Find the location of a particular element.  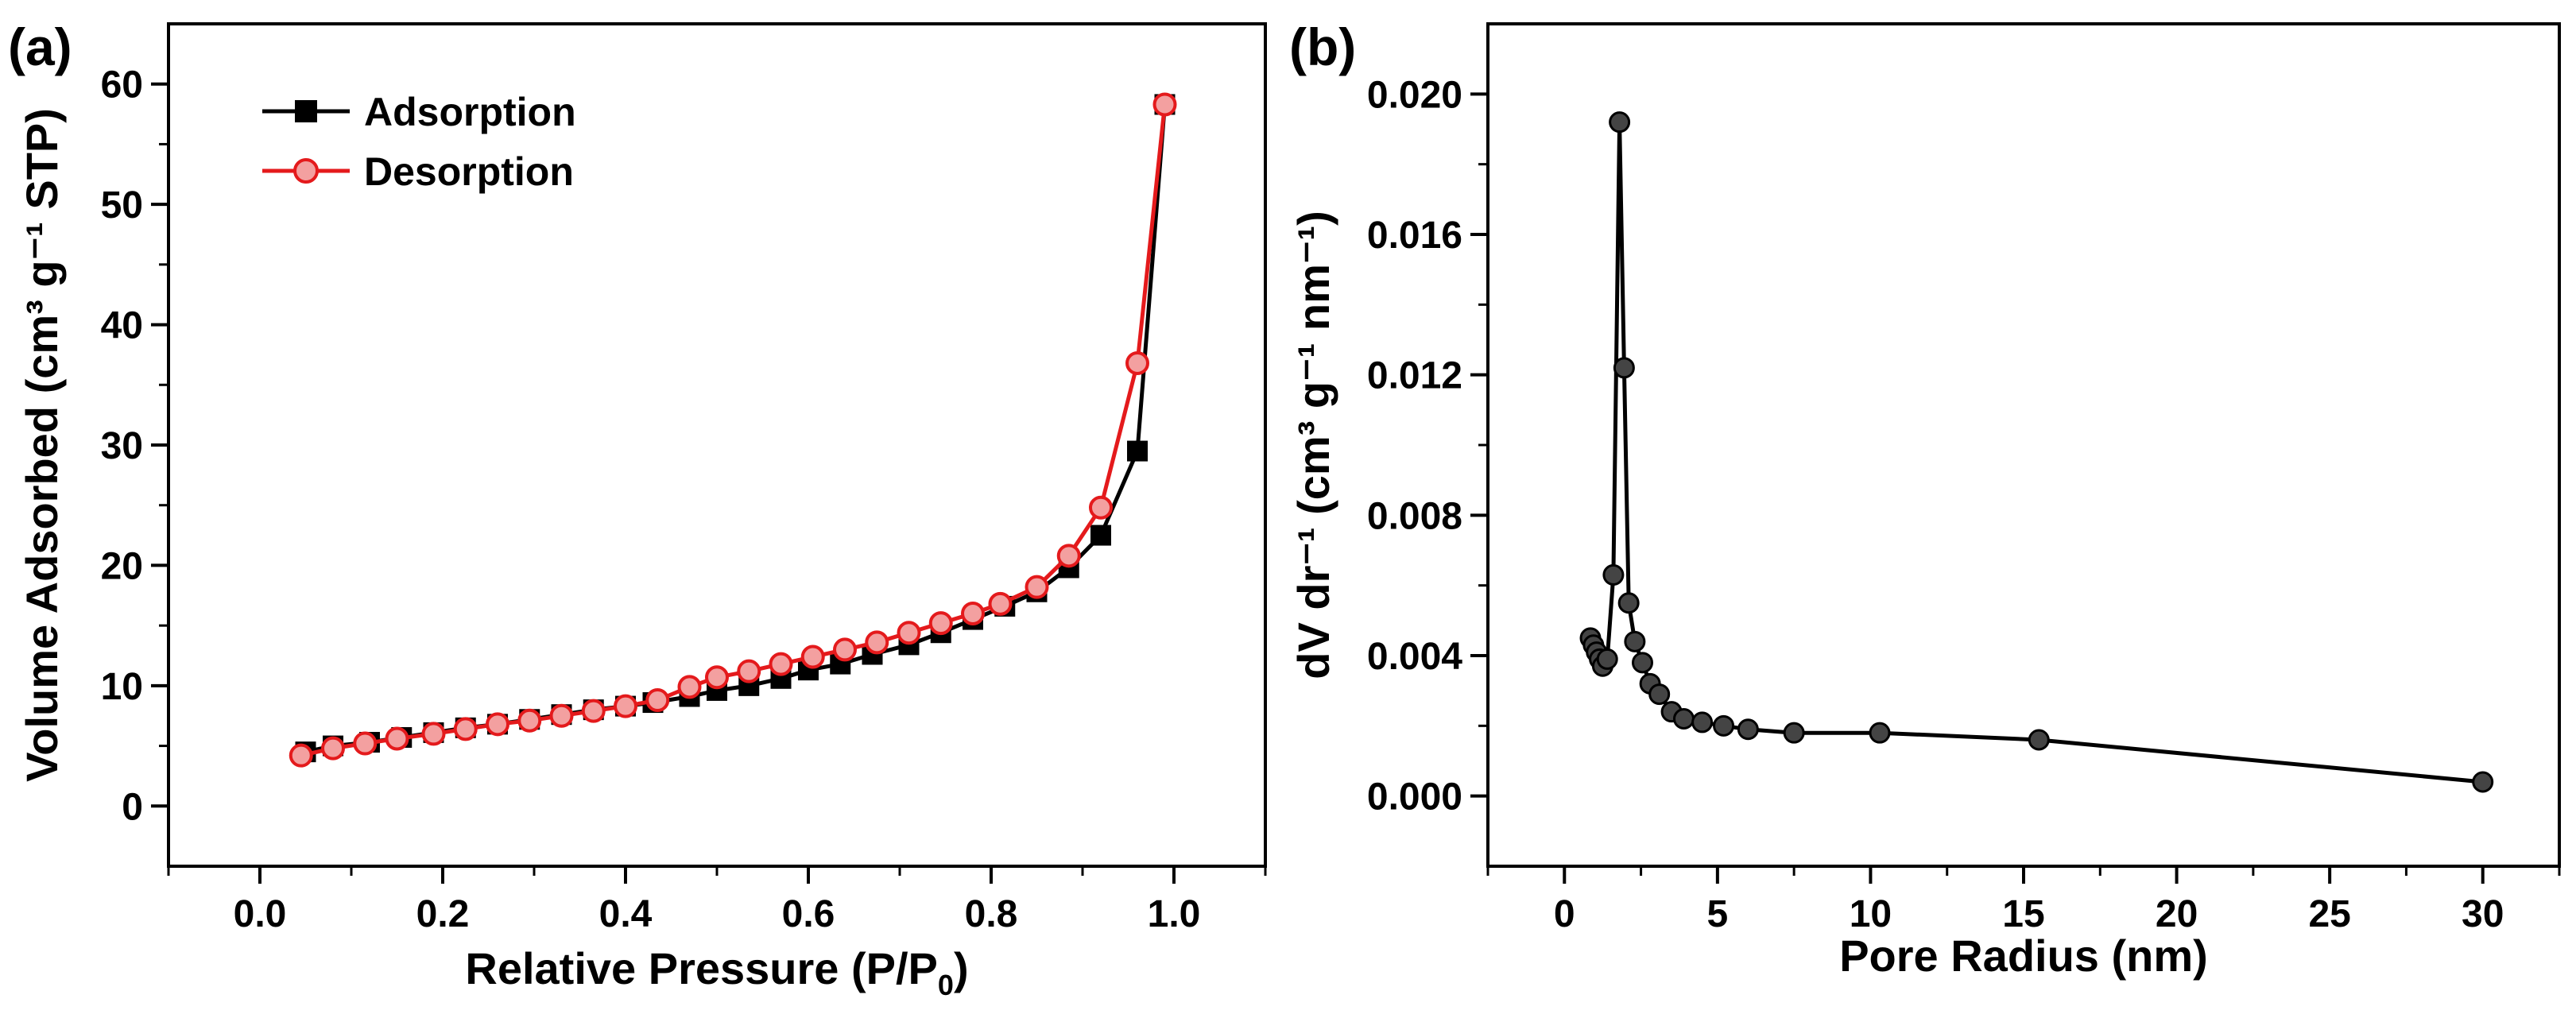

panel-a-x-tick-label: 0.4 is located at coordinates (626, 914).